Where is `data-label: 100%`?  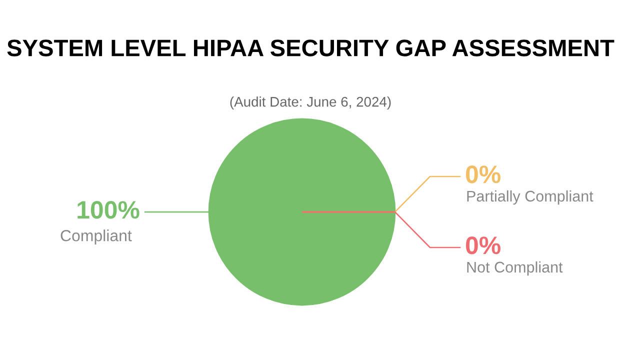 data-label: 100% is located at coordinates (109, 210).